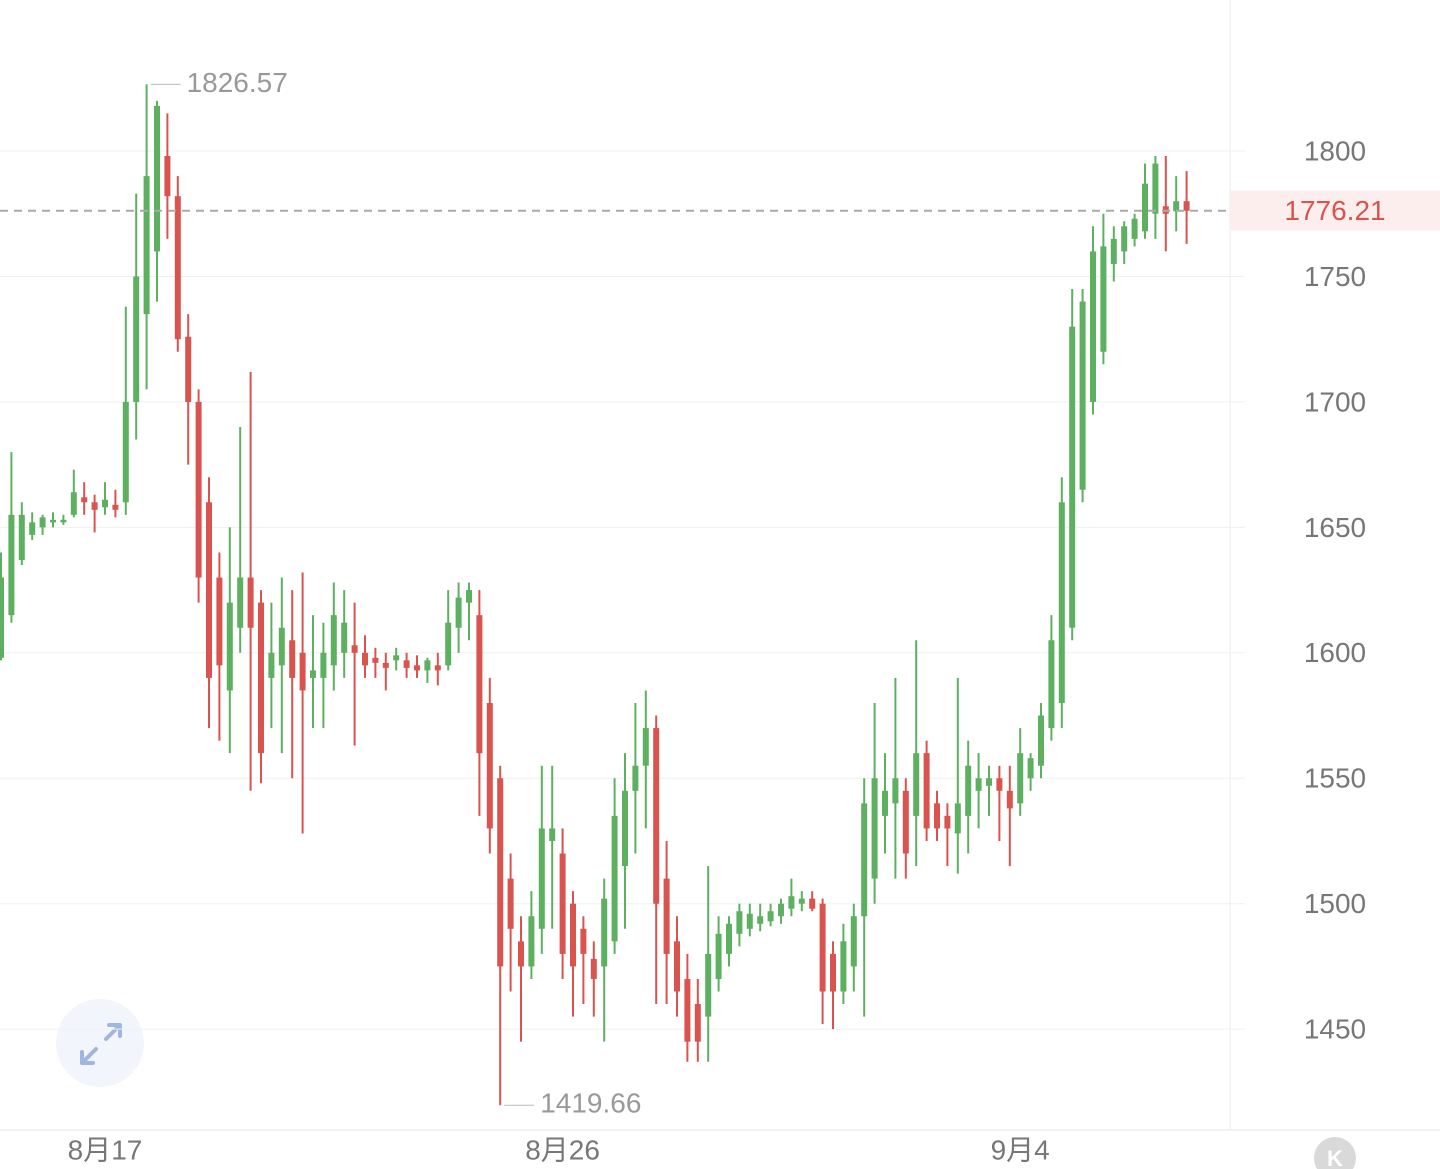 This screenshot has height=1169, width=1440. I want to click on x-tick-label: 8月26, so click(562, 1149).